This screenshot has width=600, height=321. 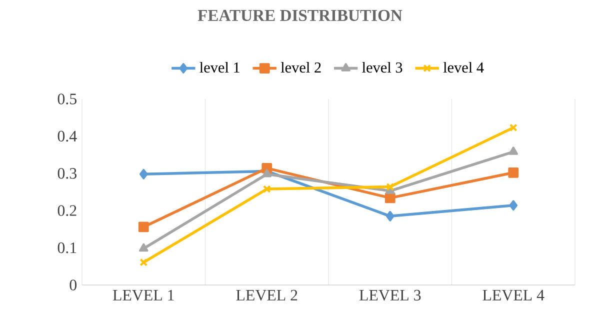 What do you see at coordinates (513, 295) in the screenshot?
I see `x-tick-label: LEVEL 4` at bounding box center [513, 295].